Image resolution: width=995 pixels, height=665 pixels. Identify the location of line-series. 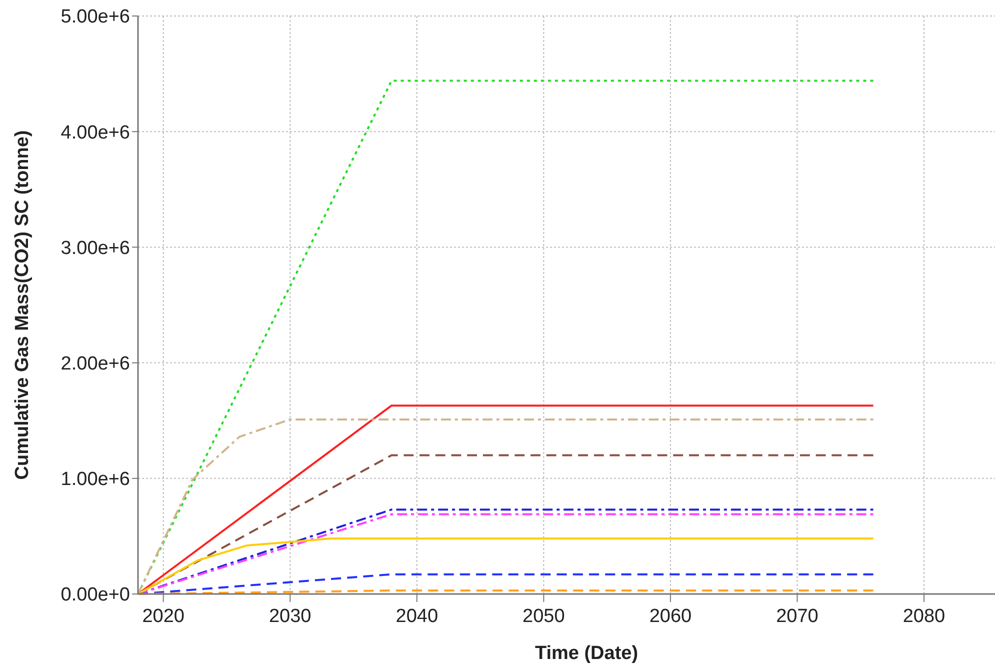
(505, 566).